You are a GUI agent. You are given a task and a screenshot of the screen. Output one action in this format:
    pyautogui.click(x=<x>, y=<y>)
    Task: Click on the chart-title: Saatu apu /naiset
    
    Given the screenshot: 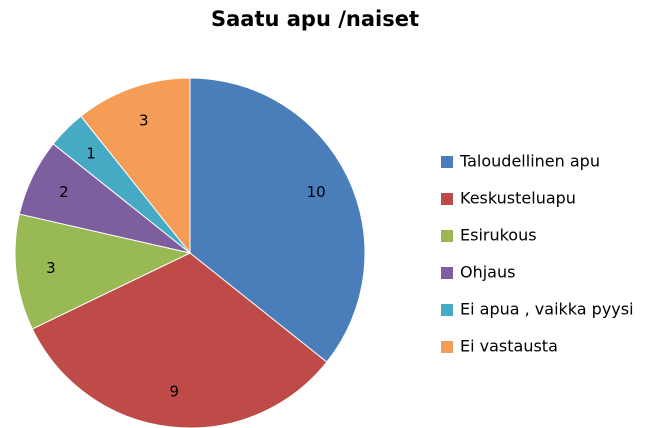 What is the action you would take?
    pyautogui.click(x=315, y=19)
    